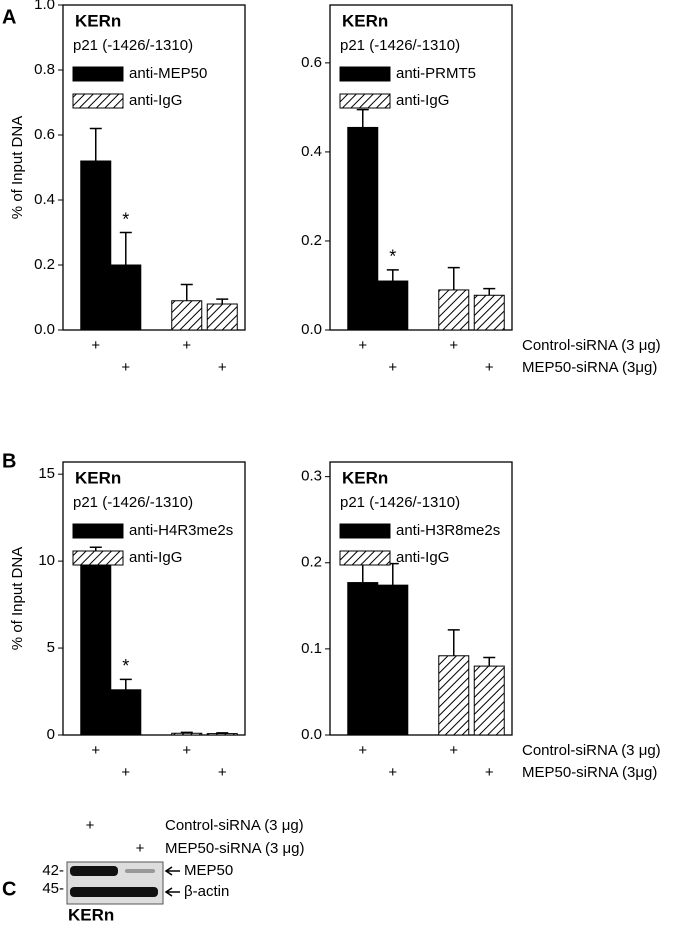 This screenshot has width=693, height=927. Describe the element at coordinates (448, 530) in the screenshot. I see `legend-label: anti-H3R8me2s` at that location.